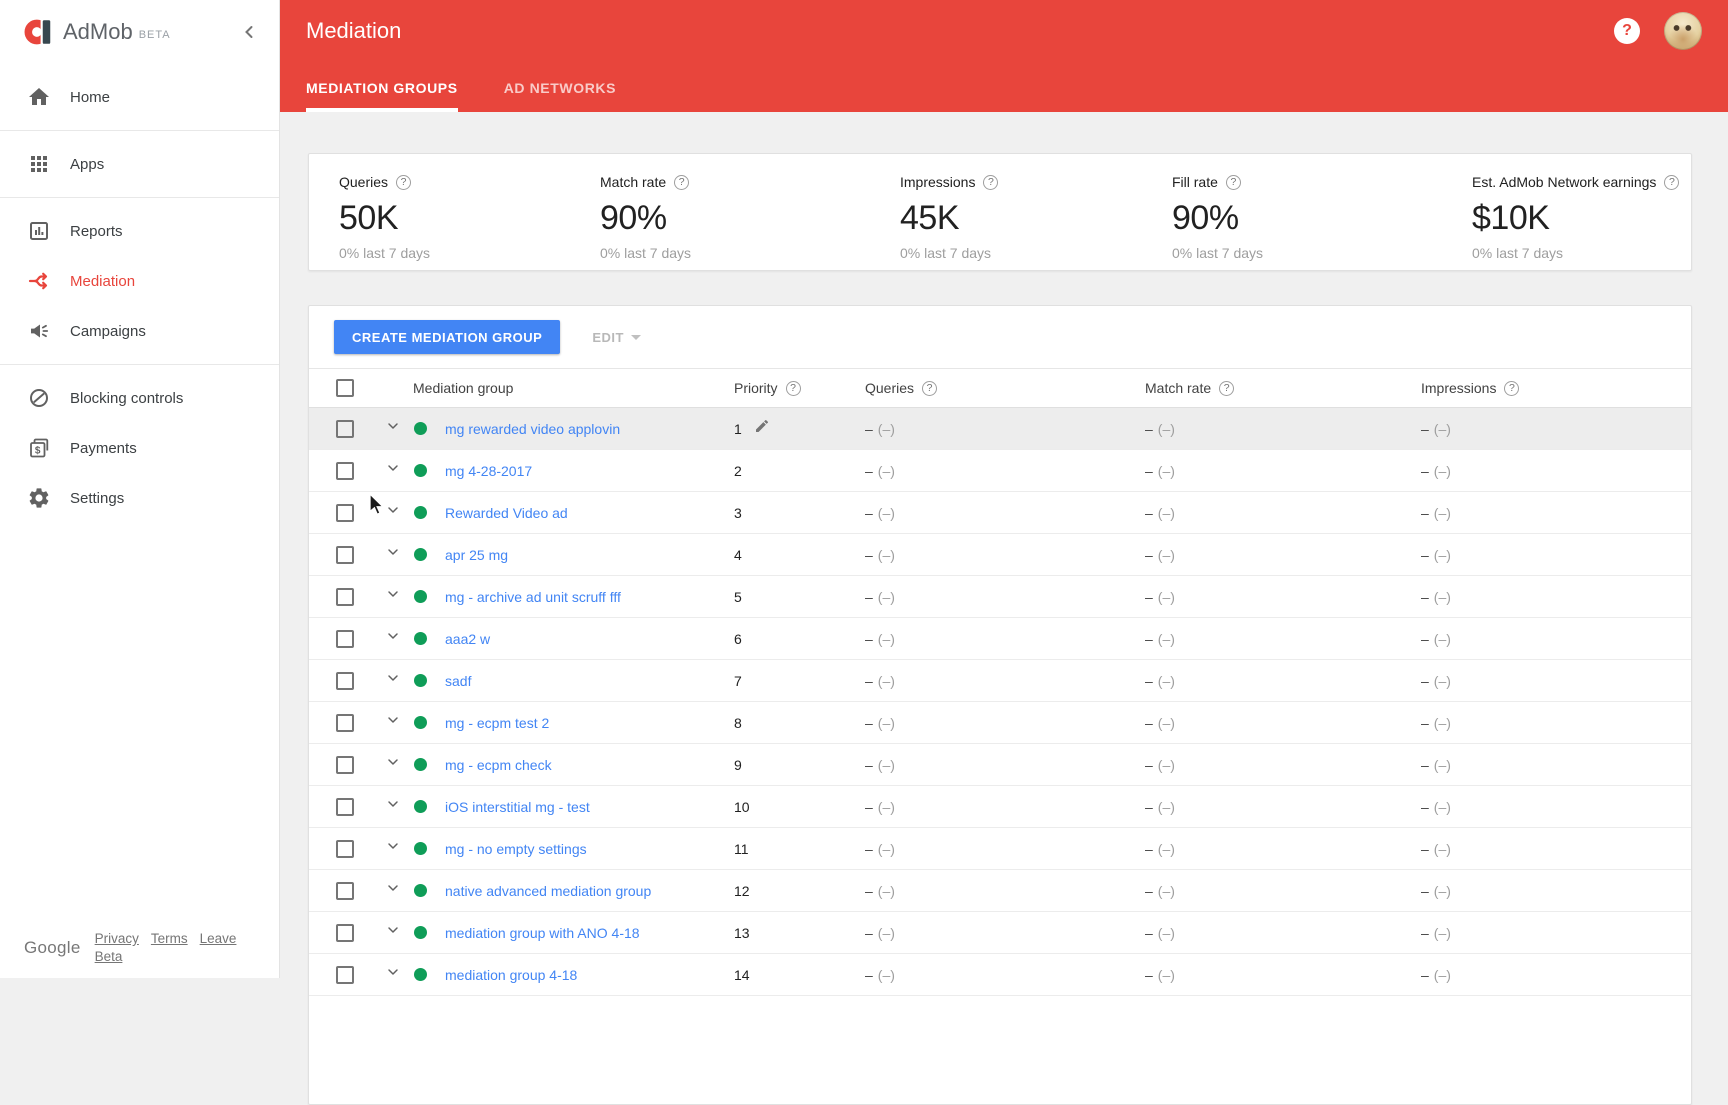 This screenshot has width=1728, height=1105. I want to click on sidebar-item-reports: Reports, so click(139, 231).